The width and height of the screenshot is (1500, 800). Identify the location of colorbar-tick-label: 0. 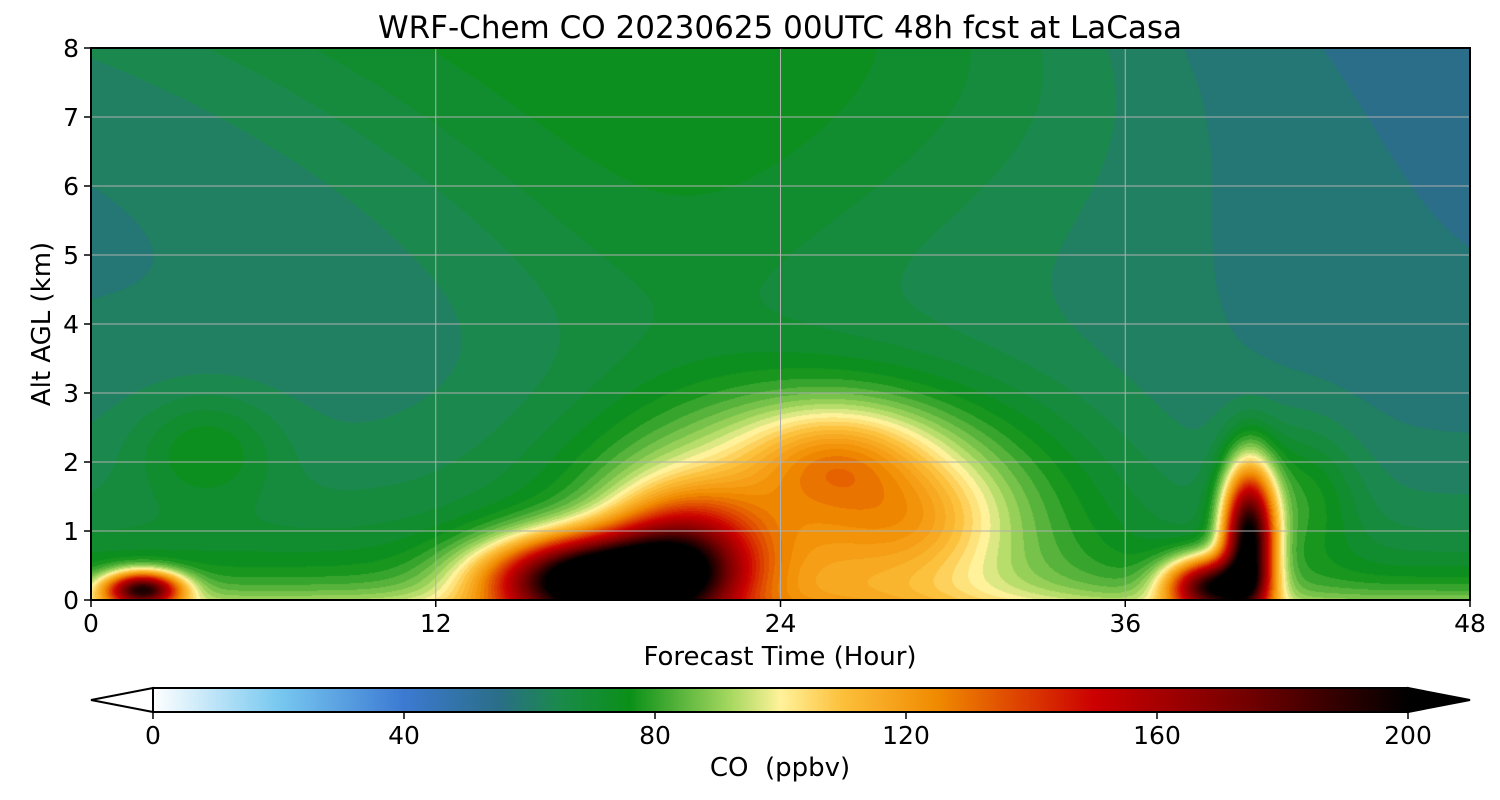
(153, 735).